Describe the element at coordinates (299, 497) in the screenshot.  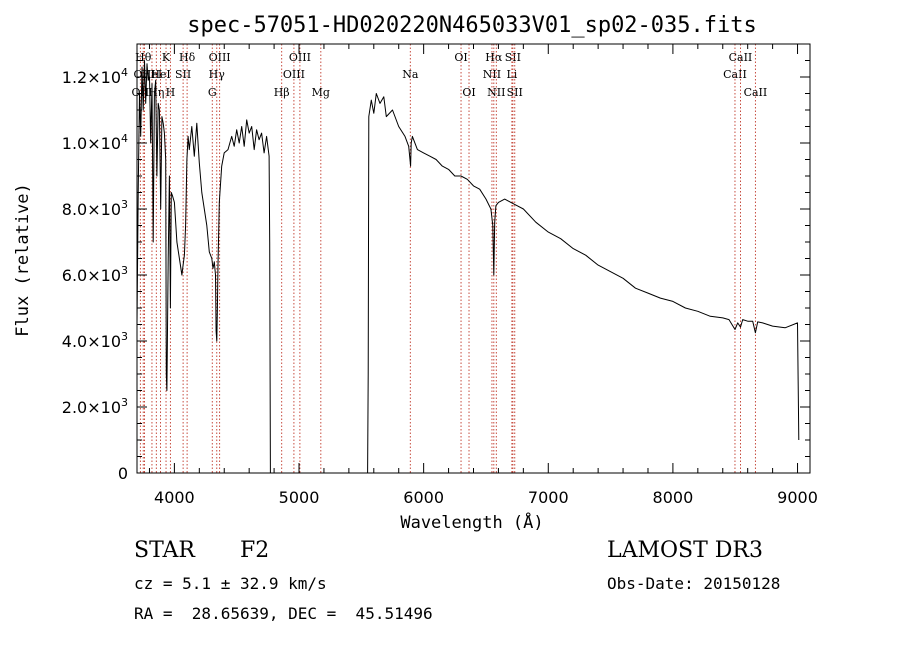
I see `x-tick-label-1: 5000` at that location.